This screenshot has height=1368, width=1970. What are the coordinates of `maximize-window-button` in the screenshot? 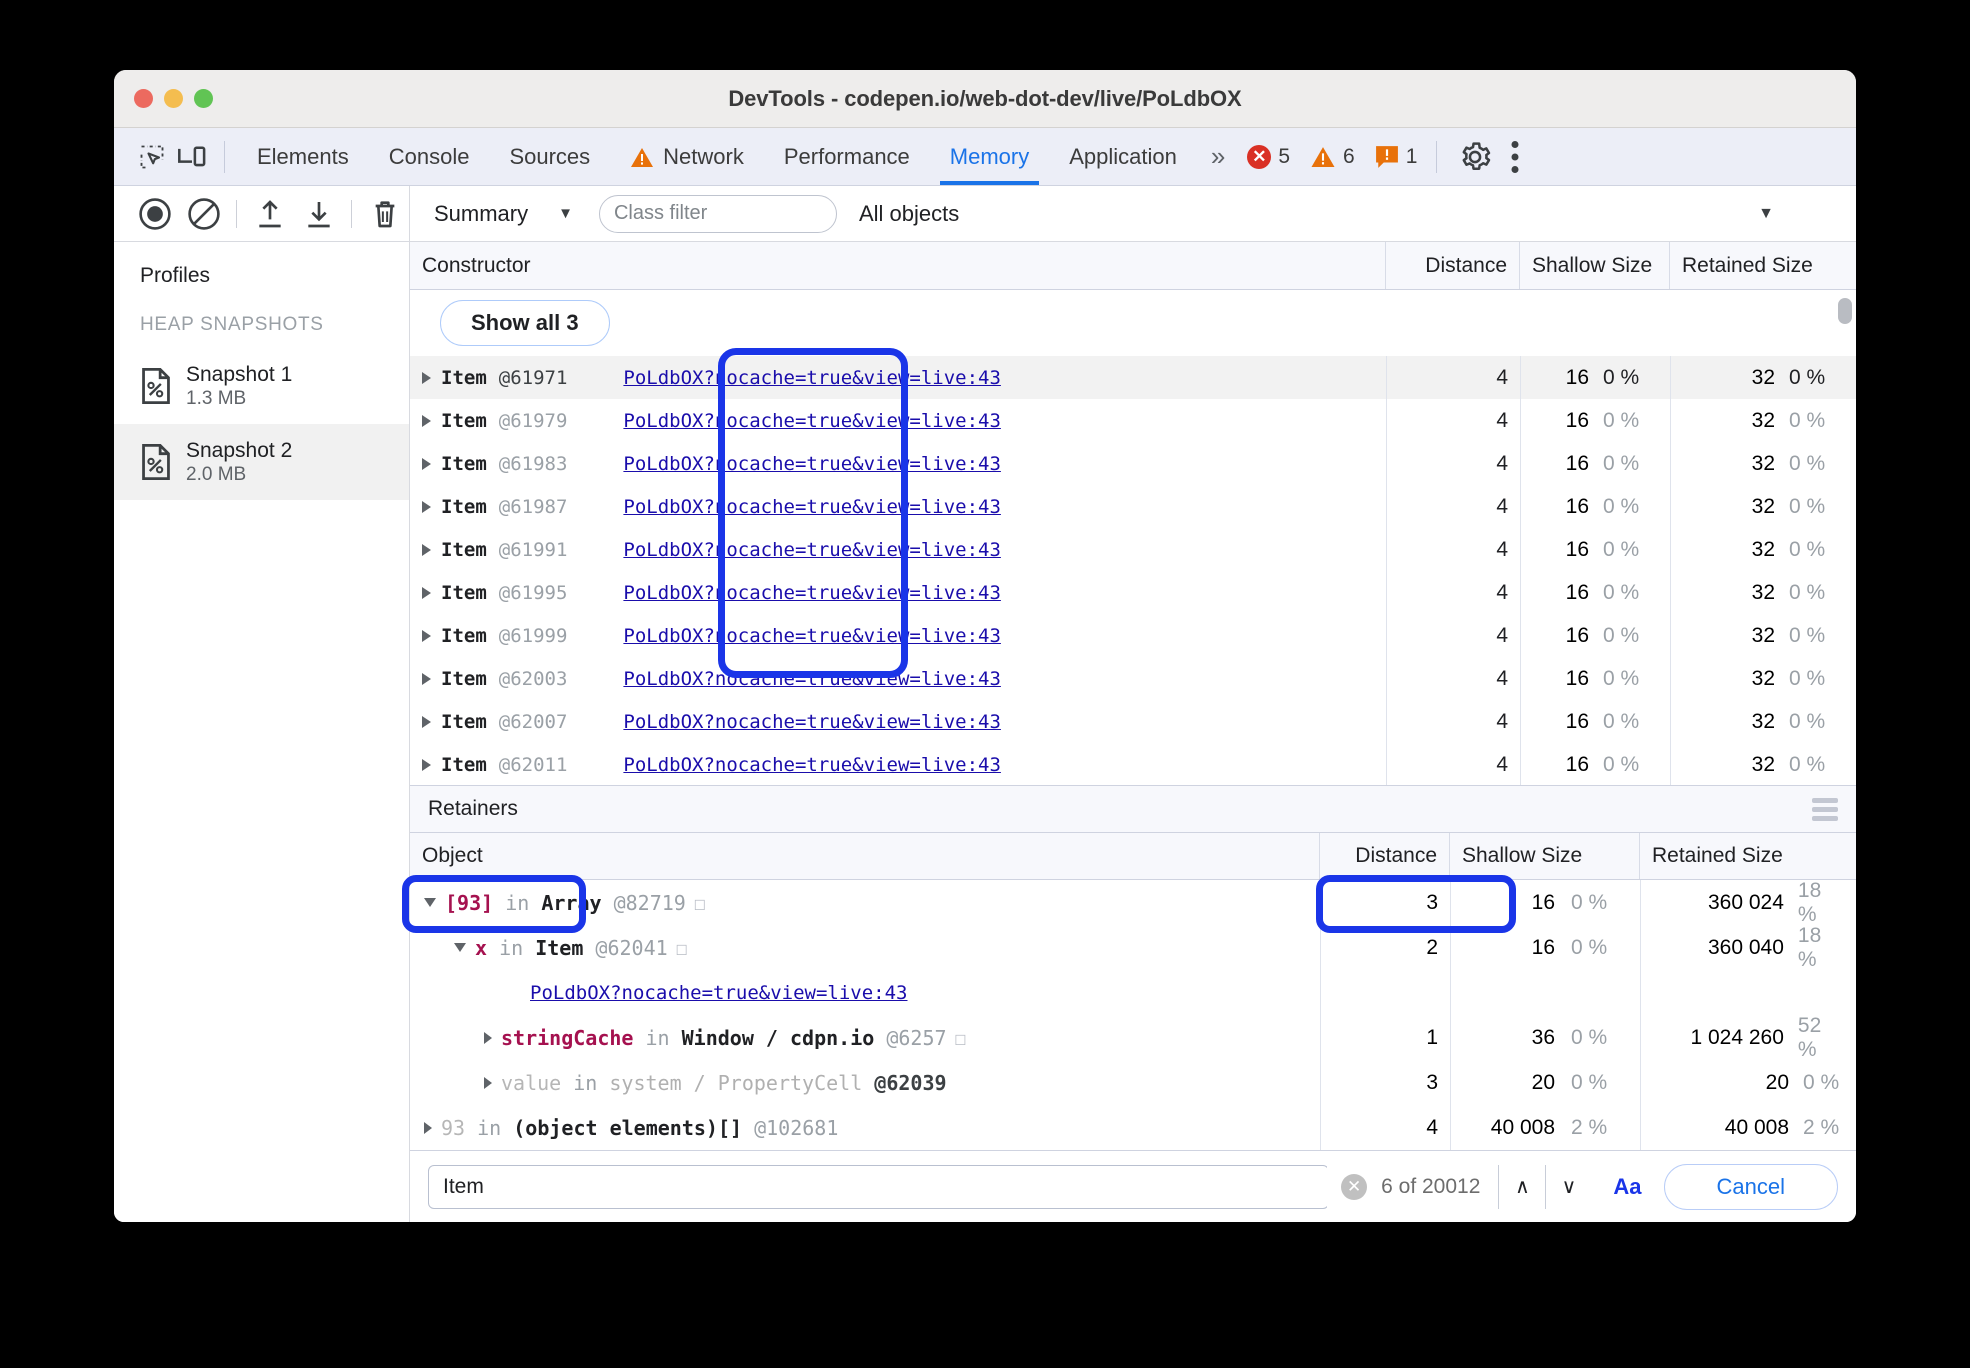 It's located at (203, 98).